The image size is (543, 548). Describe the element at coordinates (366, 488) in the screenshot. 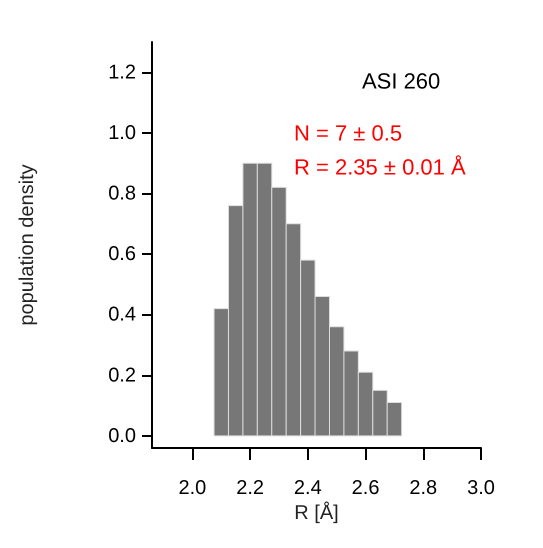

I see `x-tick-label: 2.6` at that location.